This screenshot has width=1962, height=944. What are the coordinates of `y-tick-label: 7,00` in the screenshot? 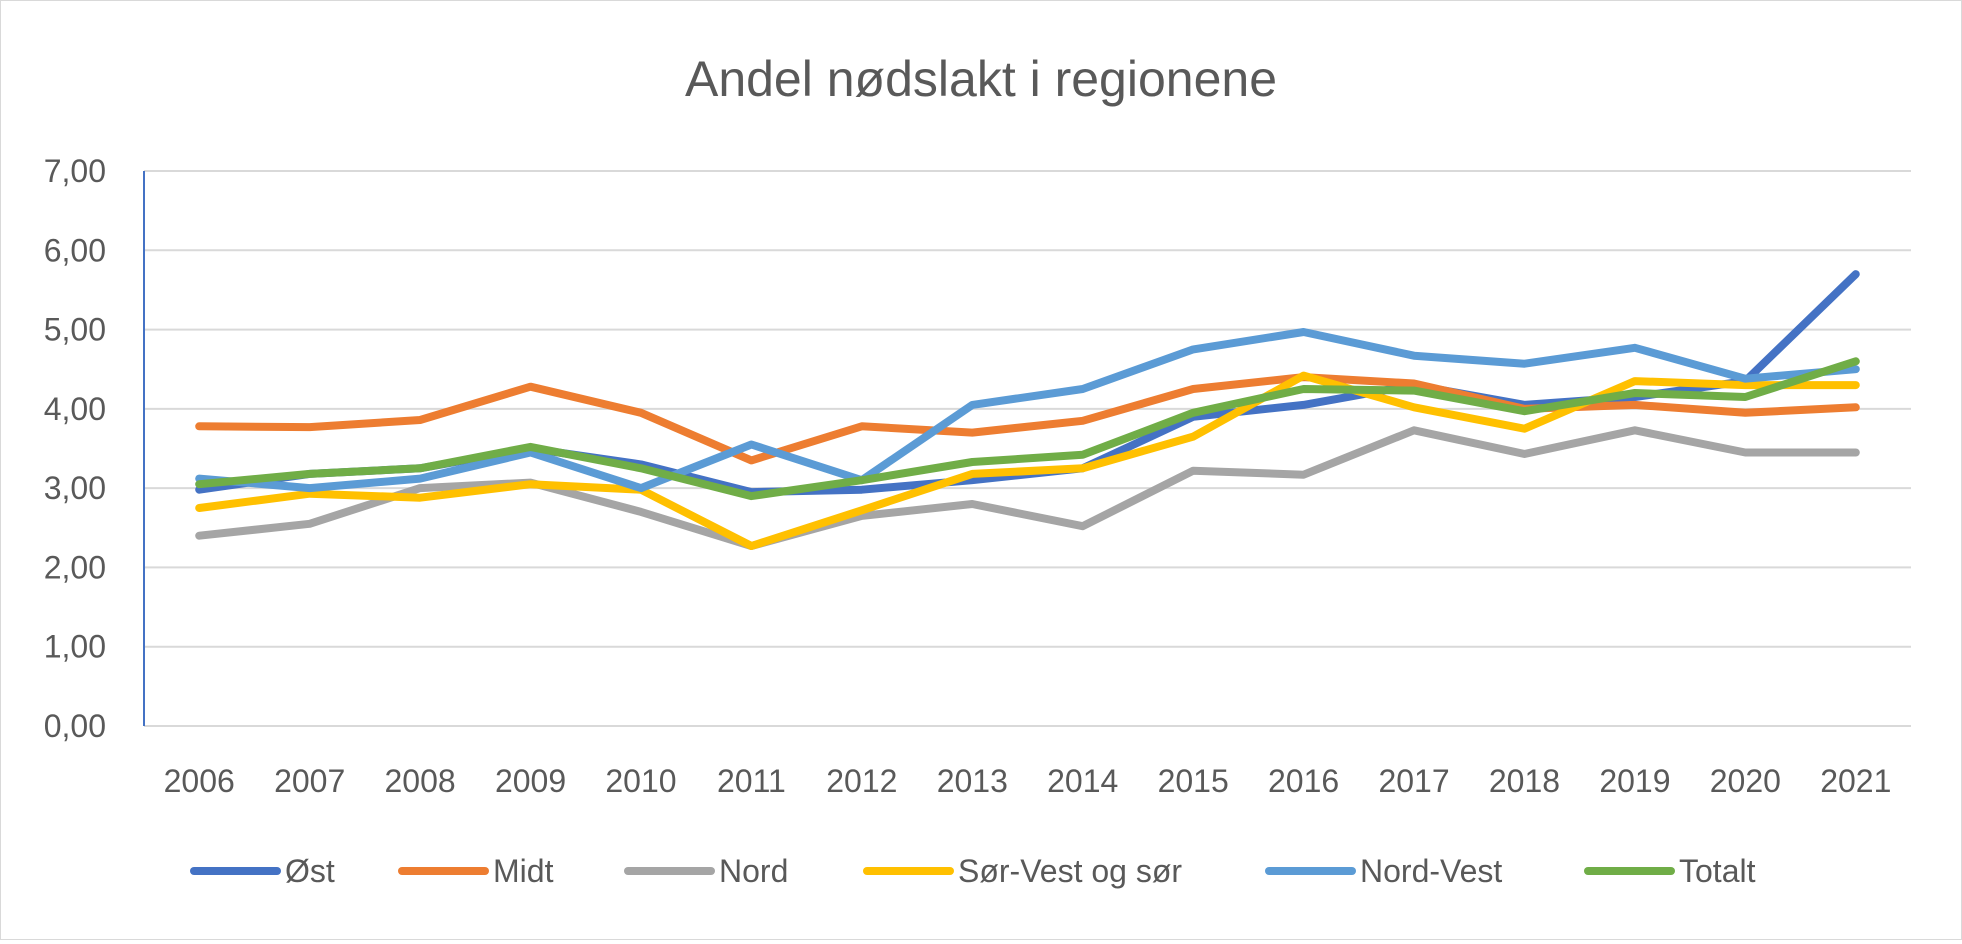 It's located at (75, 171).